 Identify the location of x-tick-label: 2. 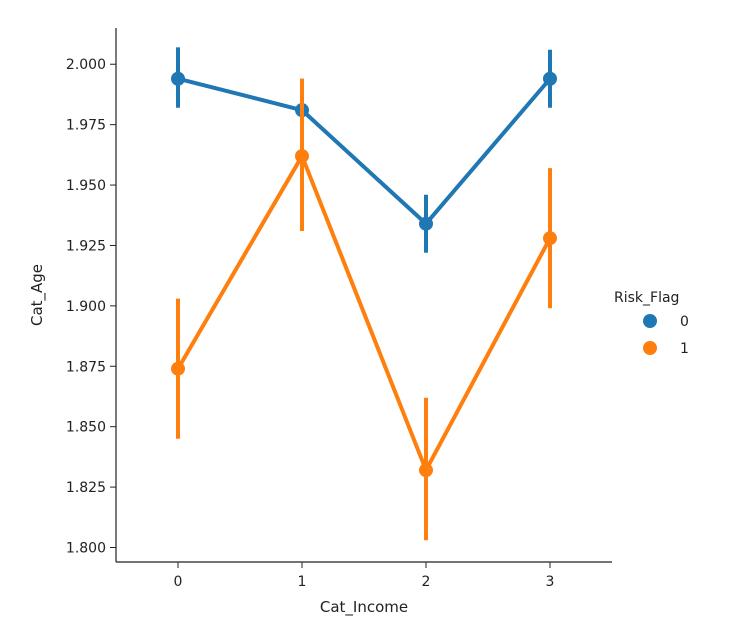
(426, 582).